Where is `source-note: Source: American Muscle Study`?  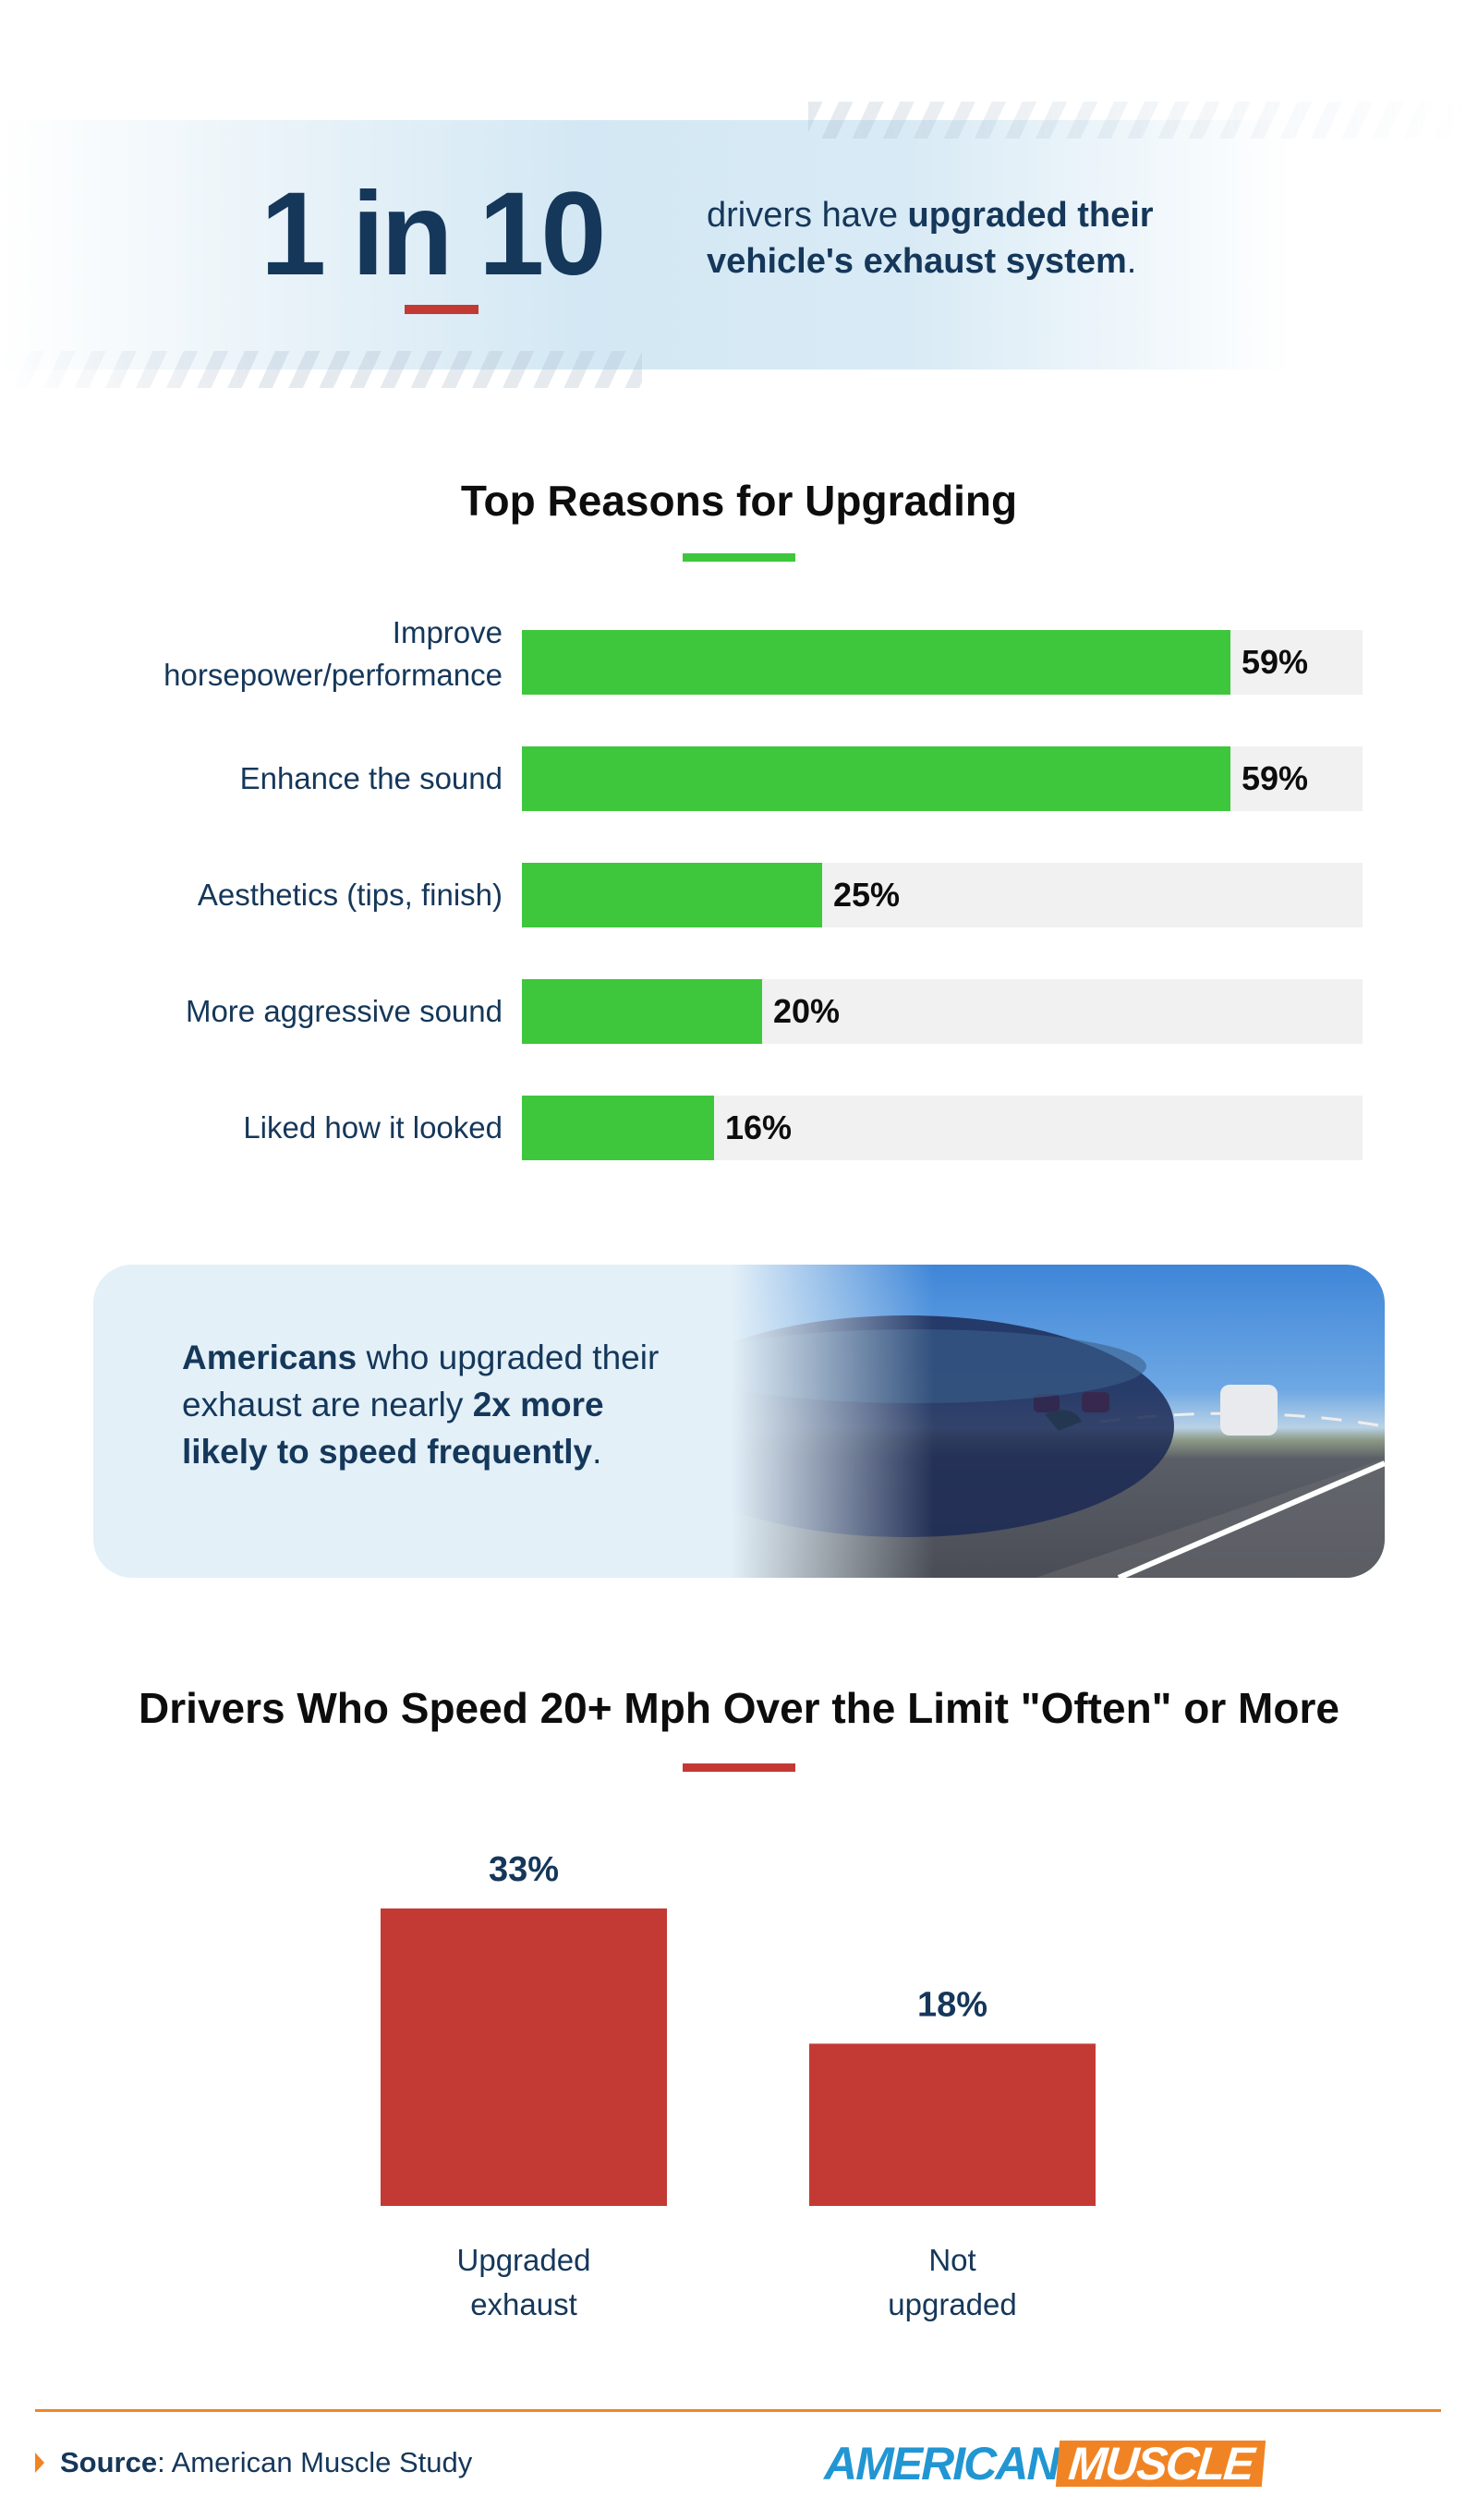 source-note: Source: American Muscle Study is located at coordinates (266, 2462).